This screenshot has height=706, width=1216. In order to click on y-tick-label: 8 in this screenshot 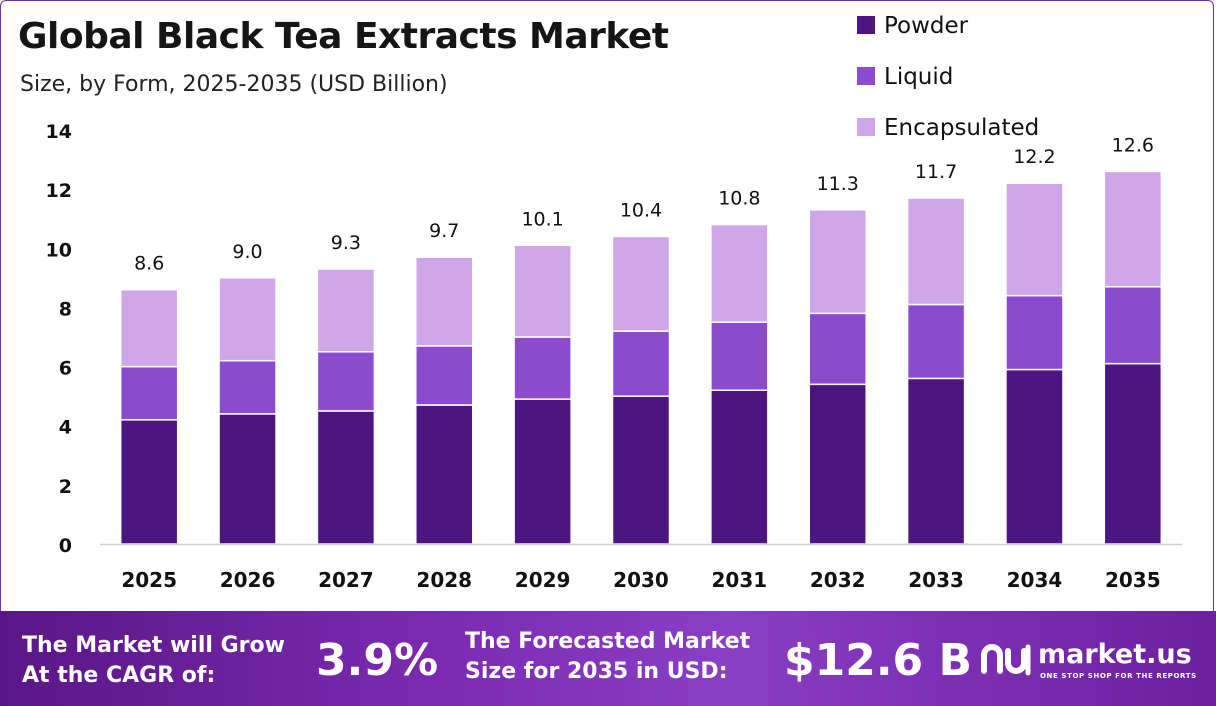, I will do `click(65, 309)`.